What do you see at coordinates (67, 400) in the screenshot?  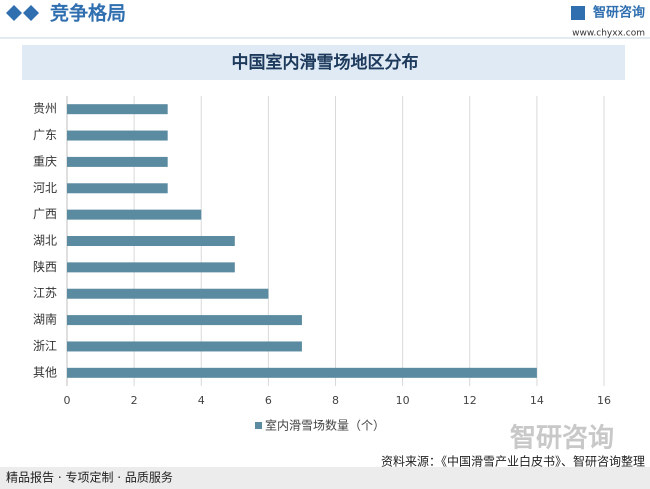 I see `x-tick-label: 0` at bounding box center [67, 400].